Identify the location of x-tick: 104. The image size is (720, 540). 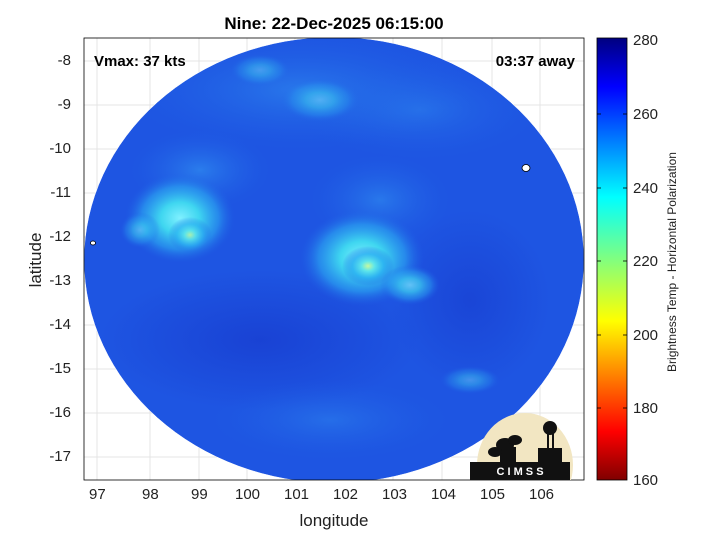
(444, 494).